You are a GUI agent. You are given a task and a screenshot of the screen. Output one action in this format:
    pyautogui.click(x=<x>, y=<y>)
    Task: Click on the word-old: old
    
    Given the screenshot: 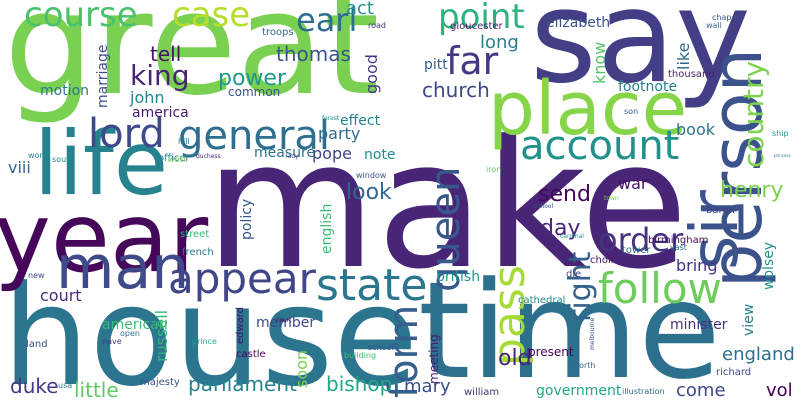 What is the action you would take?
    pyautogui.click(x=515, y=358)
    